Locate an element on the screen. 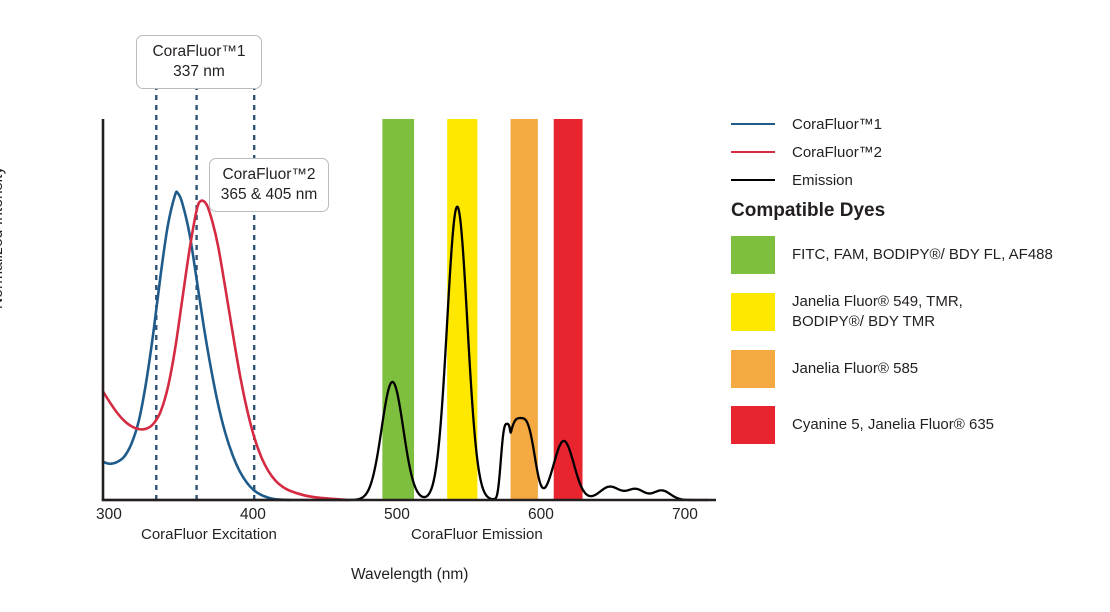 This screenshot has height=612, width=1110. callout-corafluor2-value: 365 & 405 nm is located at coordinates (269, 194).